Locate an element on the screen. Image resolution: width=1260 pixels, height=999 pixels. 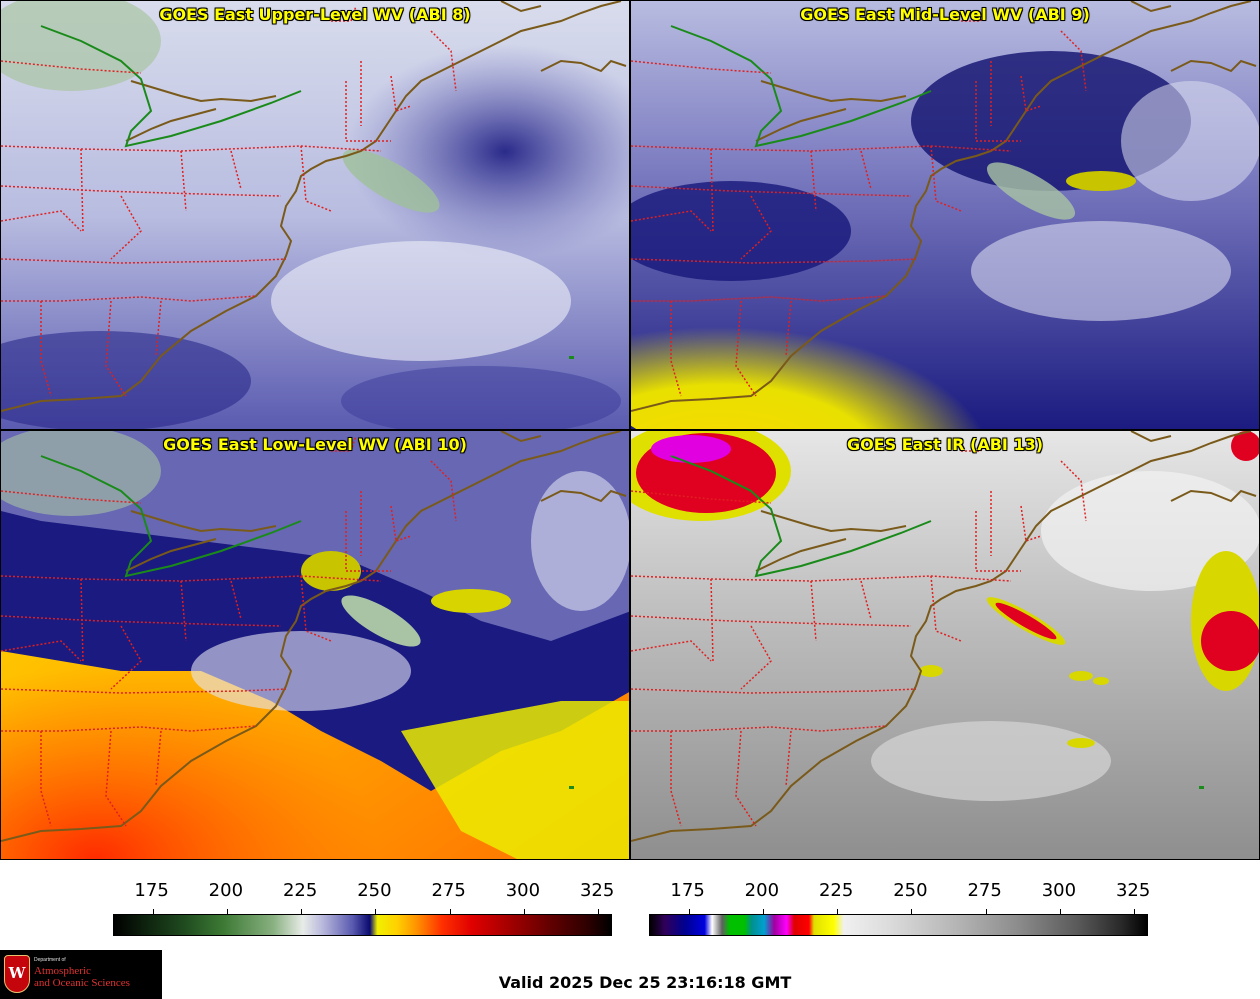
ir-colorbar-ticklabels: 175 200 225 250 275 300 325 is located at coordinates (900, 892).